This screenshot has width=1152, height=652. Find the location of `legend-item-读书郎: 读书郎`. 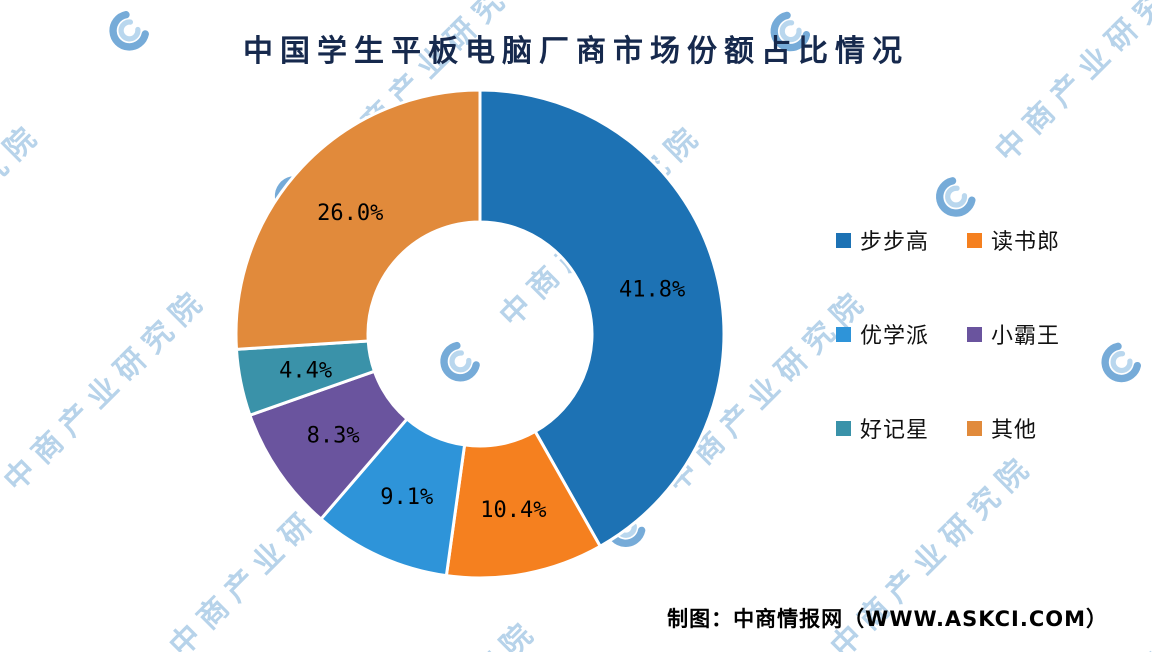

legend-item-读书郎: 读书郎 is located at coordinates (1013, 240).